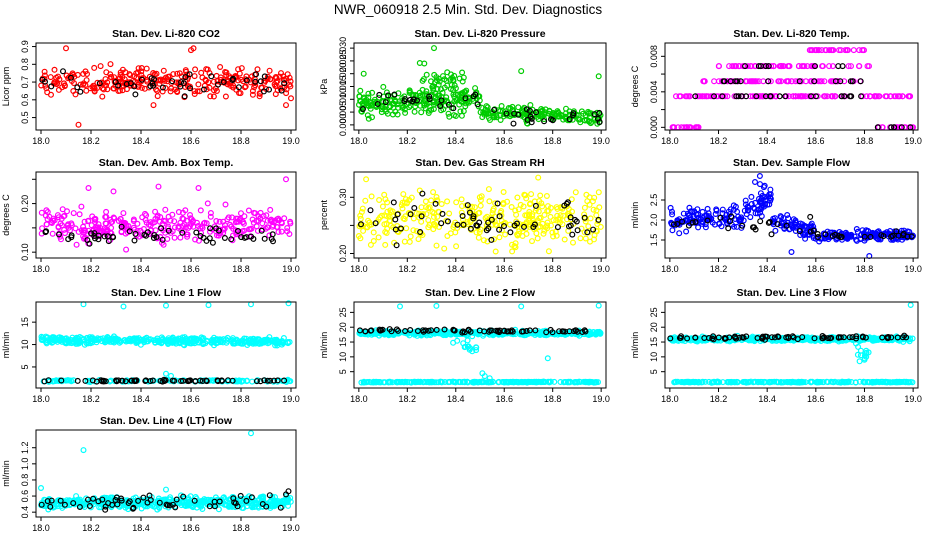 The width and height of the screenshot is (936, 540). What do you see at coordinates (241, 269) in the screenshot?
I see `x-tick-label: 18.8` at bounding box center [241, 269].